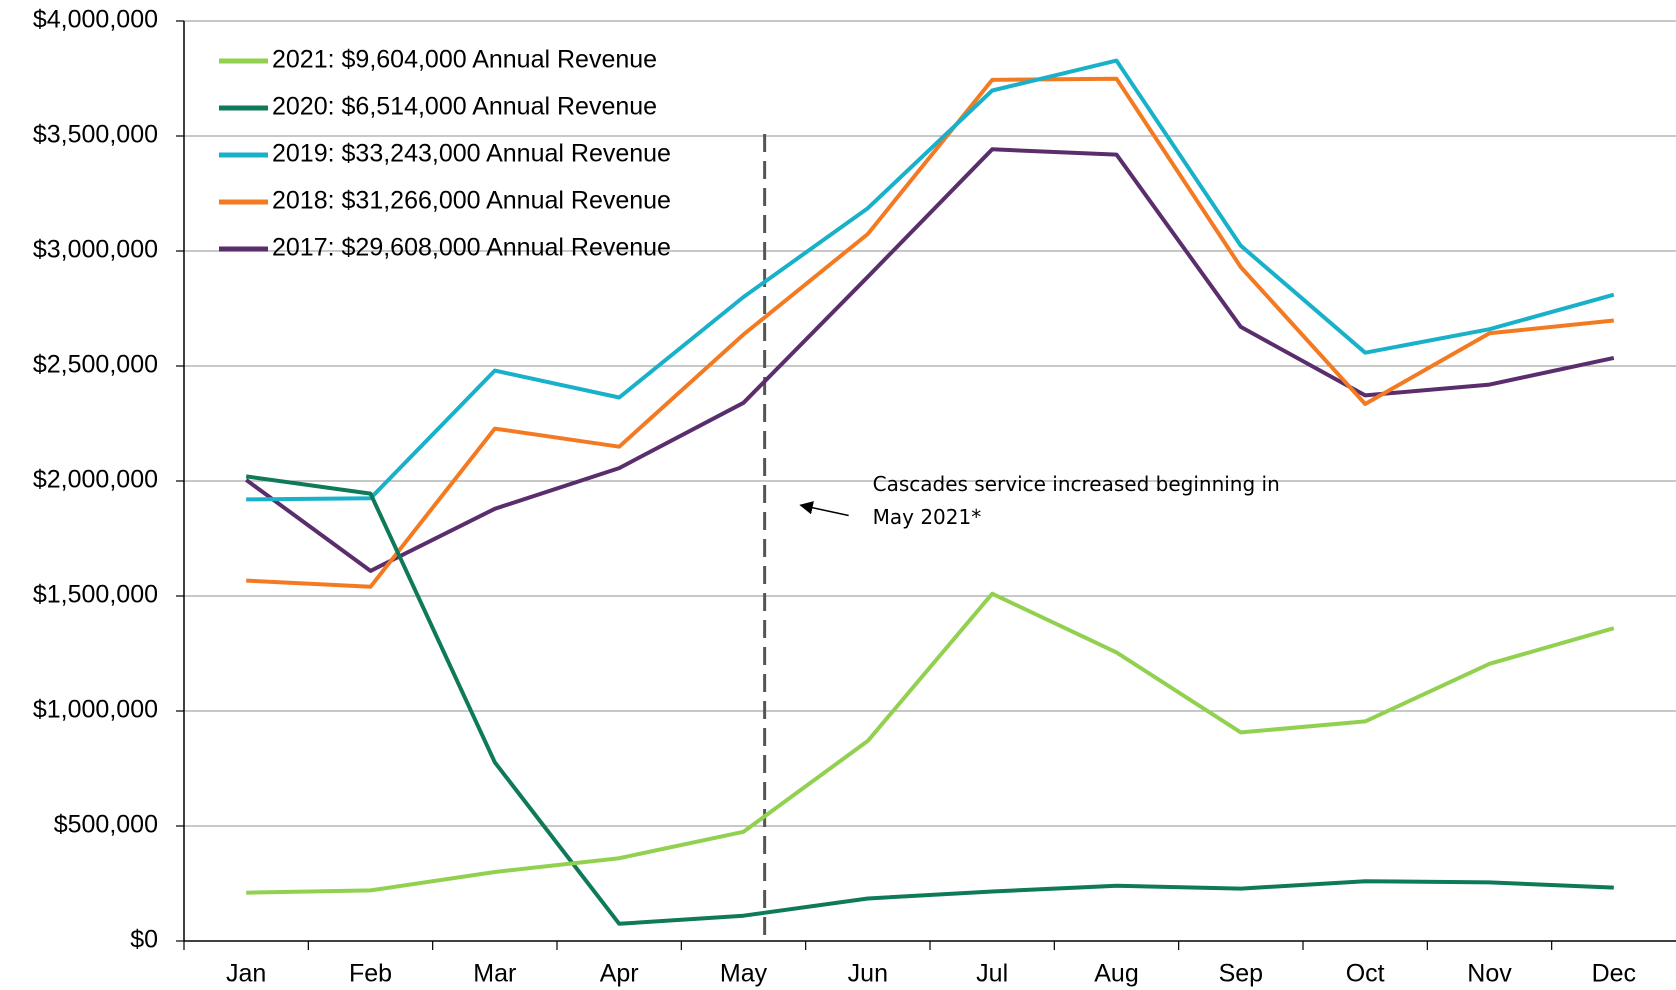  What do you see at coordinates (1241, 974) in the screenshot?
I see `x-tick-label: Sep` at bounding box center [1241, 974].